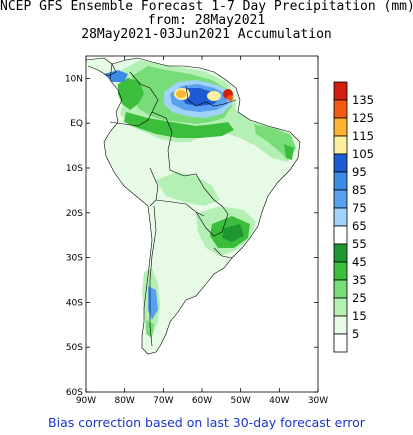 This screenshot has width=413, height=435. What do you see at coordinates (359, 262) in the screenshot?
I see `colorbar-label: 45` at bounding box center [359, 262].